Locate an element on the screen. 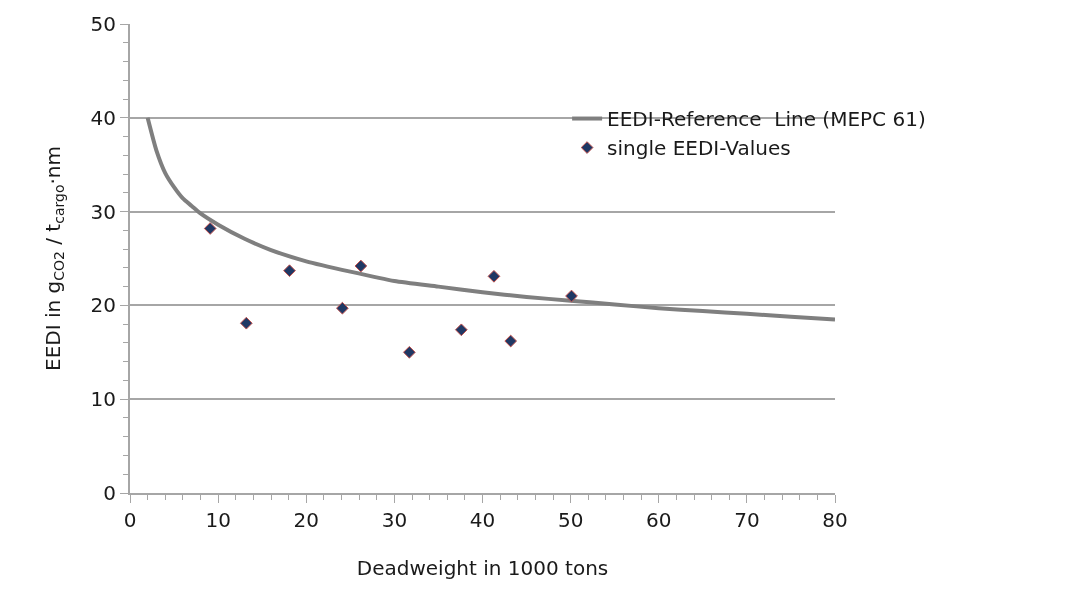 The height and width of the screenshot is (608, 1089). x-axis-title: Deadweight in 1000 tons is located at coordinates (482, 568).